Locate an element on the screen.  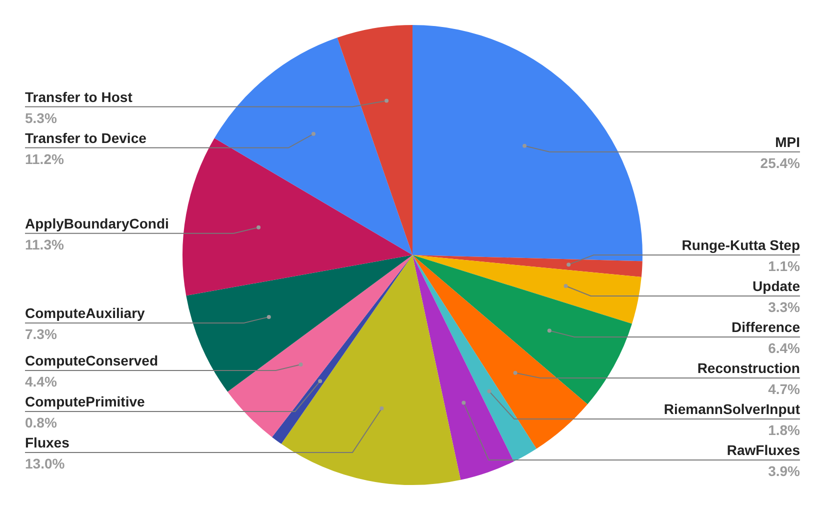
data-label: 11.3% is located at coordinates (44, 244).